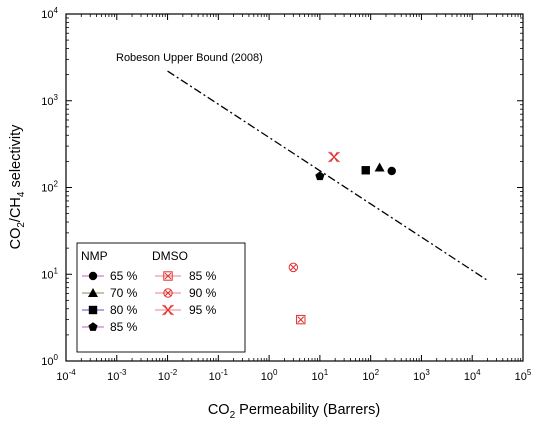 This screenshot has width=550, height=425. I want to click on legend-label: 70 %, so click(124, 293).